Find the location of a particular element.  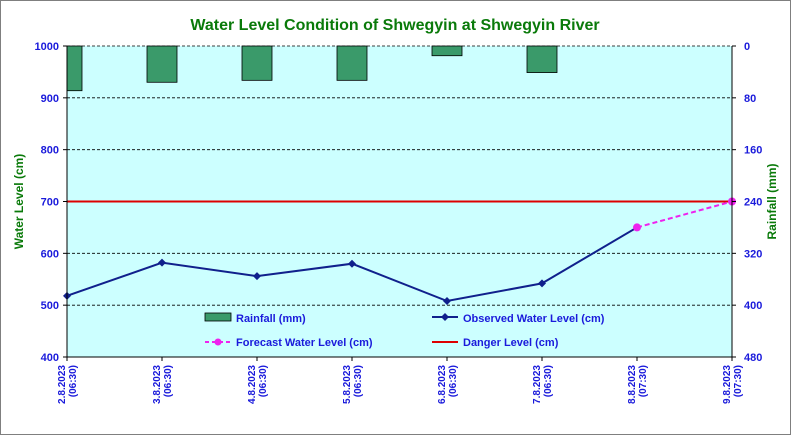

x-tick-label: 6.8.2023 (06:30) is located at coordinates (448, 384).